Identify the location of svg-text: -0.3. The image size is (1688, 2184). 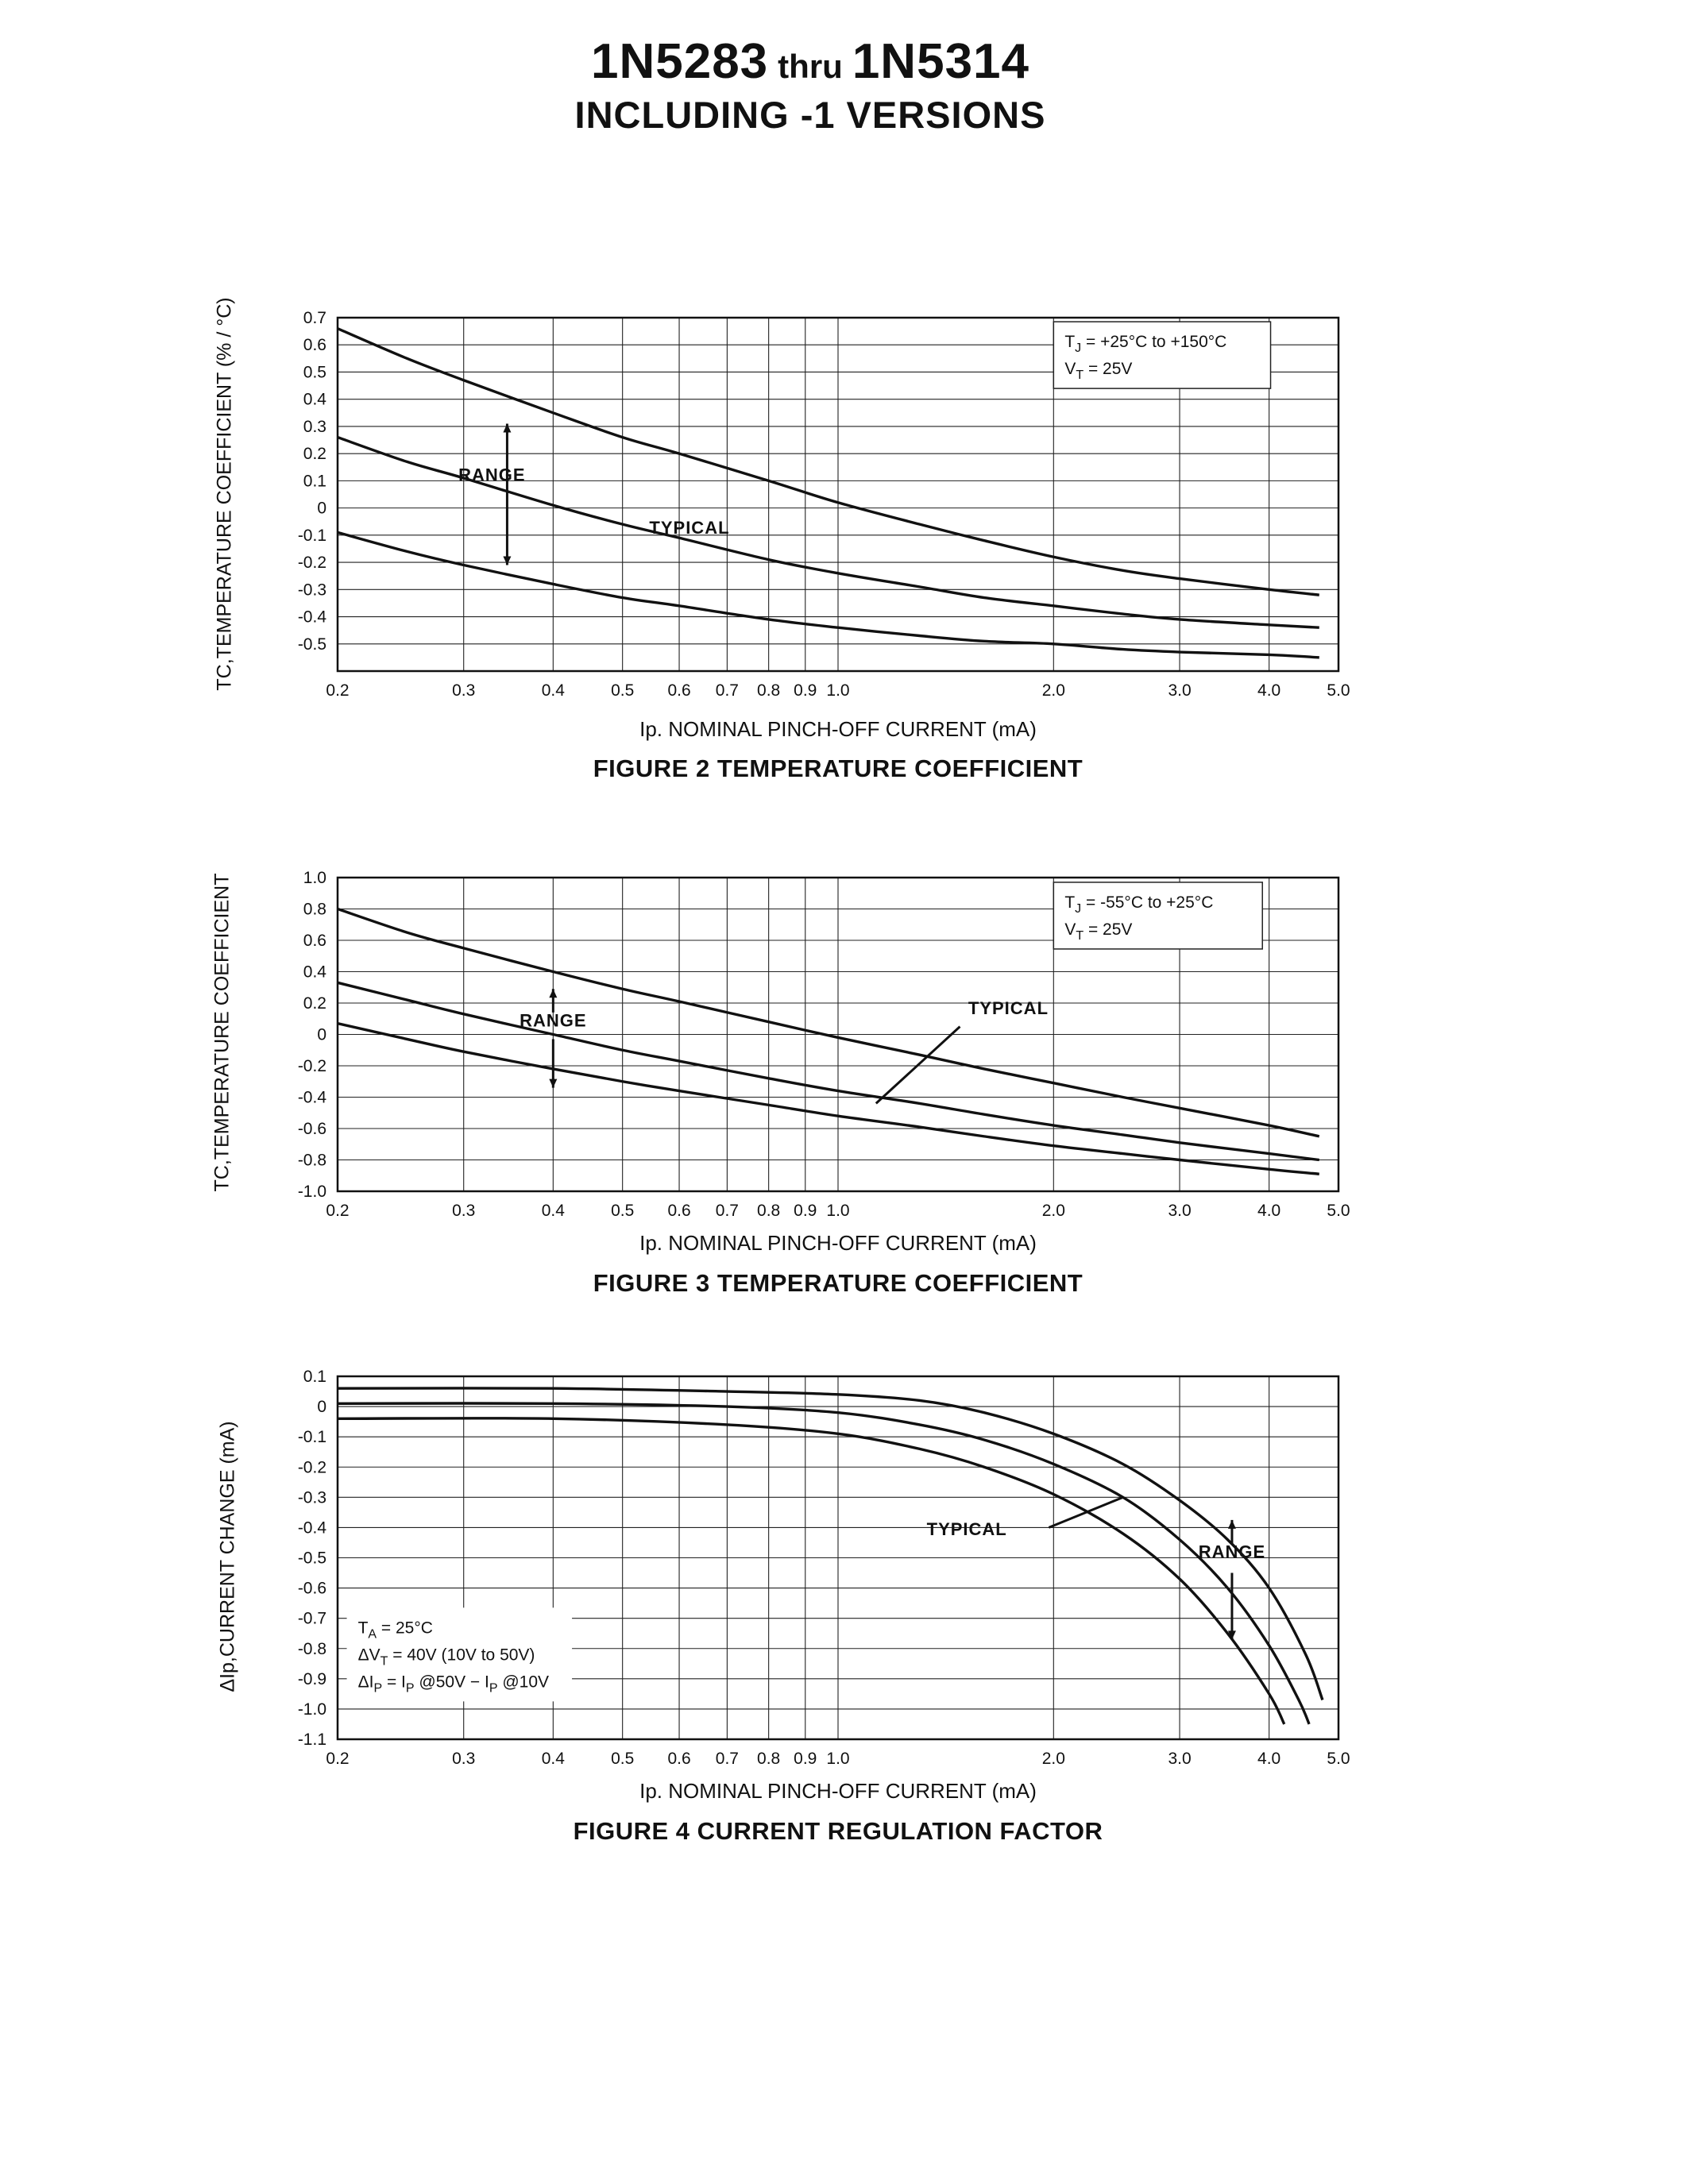
(312, 590).